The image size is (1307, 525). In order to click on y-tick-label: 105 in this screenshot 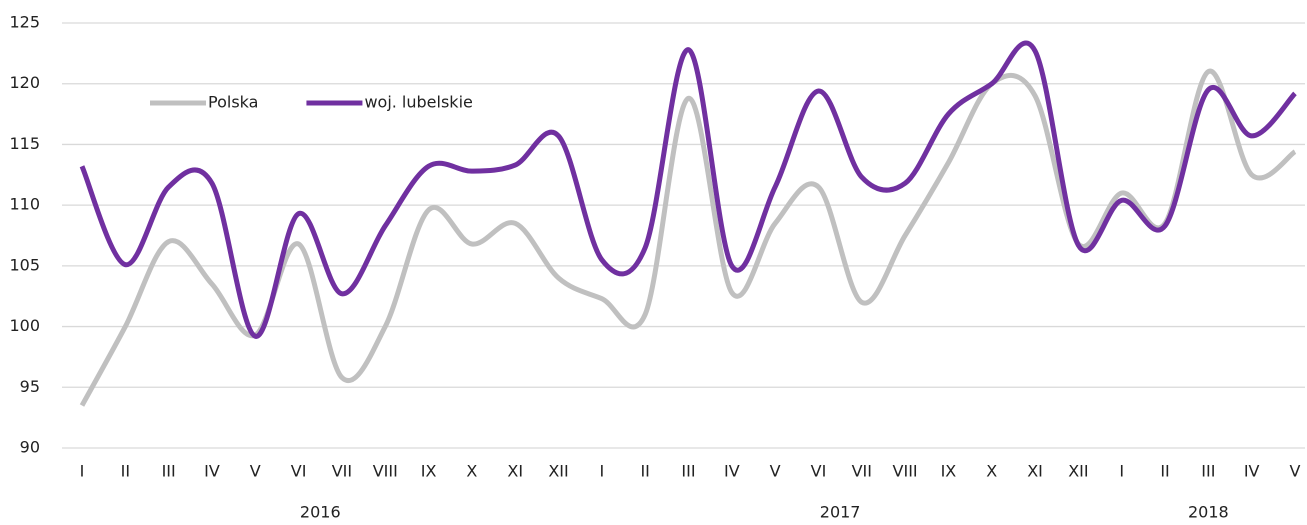, I will do `click(24, 264)`.